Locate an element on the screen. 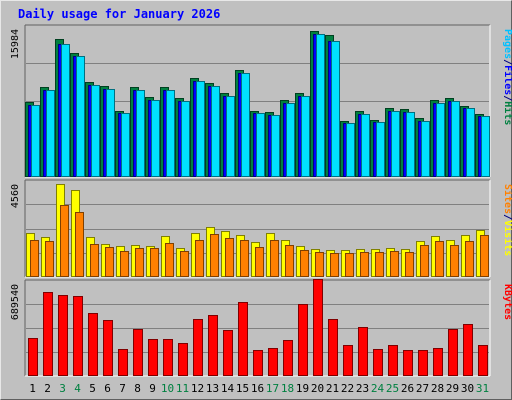  chart-title: Daily usage for January 2026 is located at coordinates (119, 14).